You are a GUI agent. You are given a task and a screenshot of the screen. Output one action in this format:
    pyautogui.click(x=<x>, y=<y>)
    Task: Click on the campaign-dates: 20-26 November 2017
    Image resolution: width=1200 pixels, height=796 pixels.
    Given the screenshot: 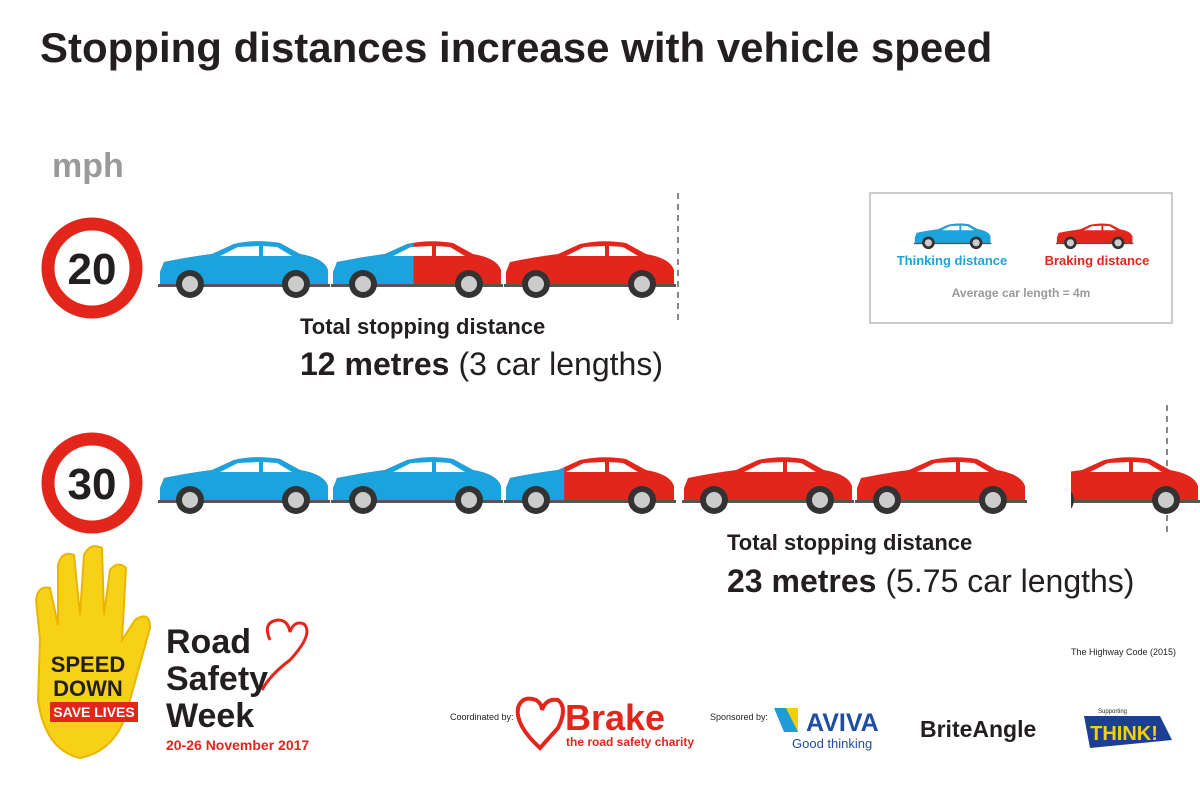 What is the action you would take?
    pyautogui.click(x=237, y=745)
    